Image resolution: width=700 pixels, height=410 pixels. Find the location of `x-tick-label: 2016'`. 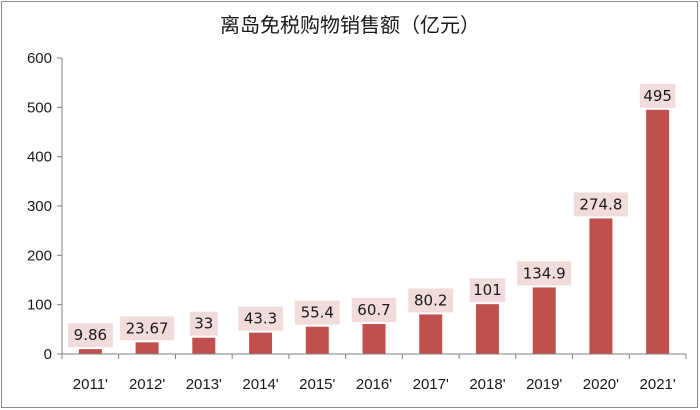

x-tick-label: 2016' is located at coordinates (374, 384).